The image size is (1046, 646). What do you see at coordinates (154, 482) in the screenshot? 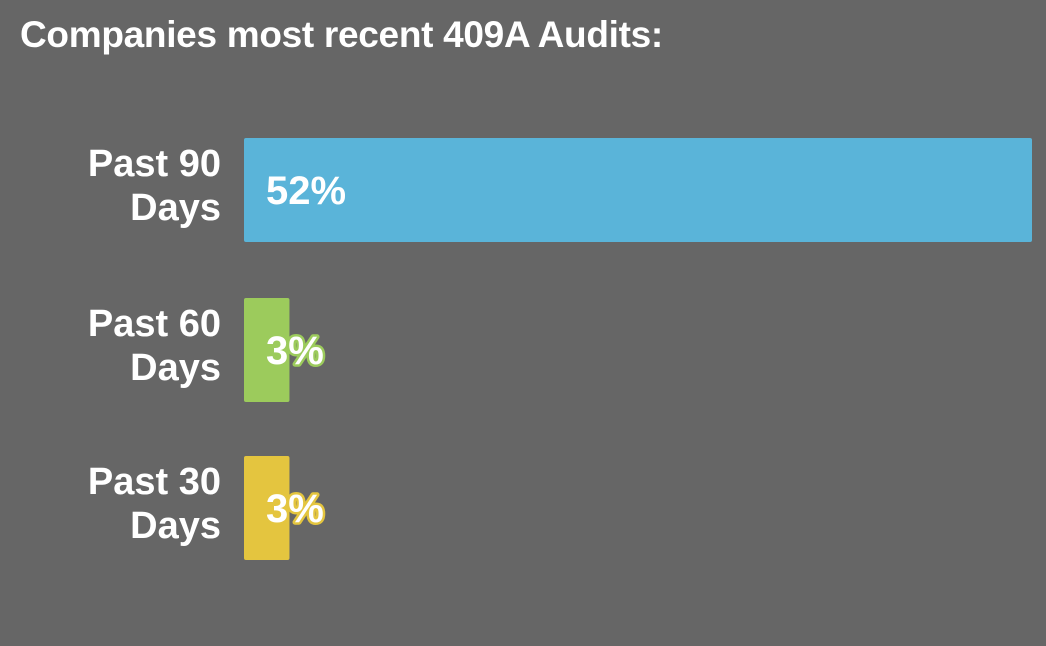
I see `category-label-3-line-1: Past 30` at bounding box center [154, 482].